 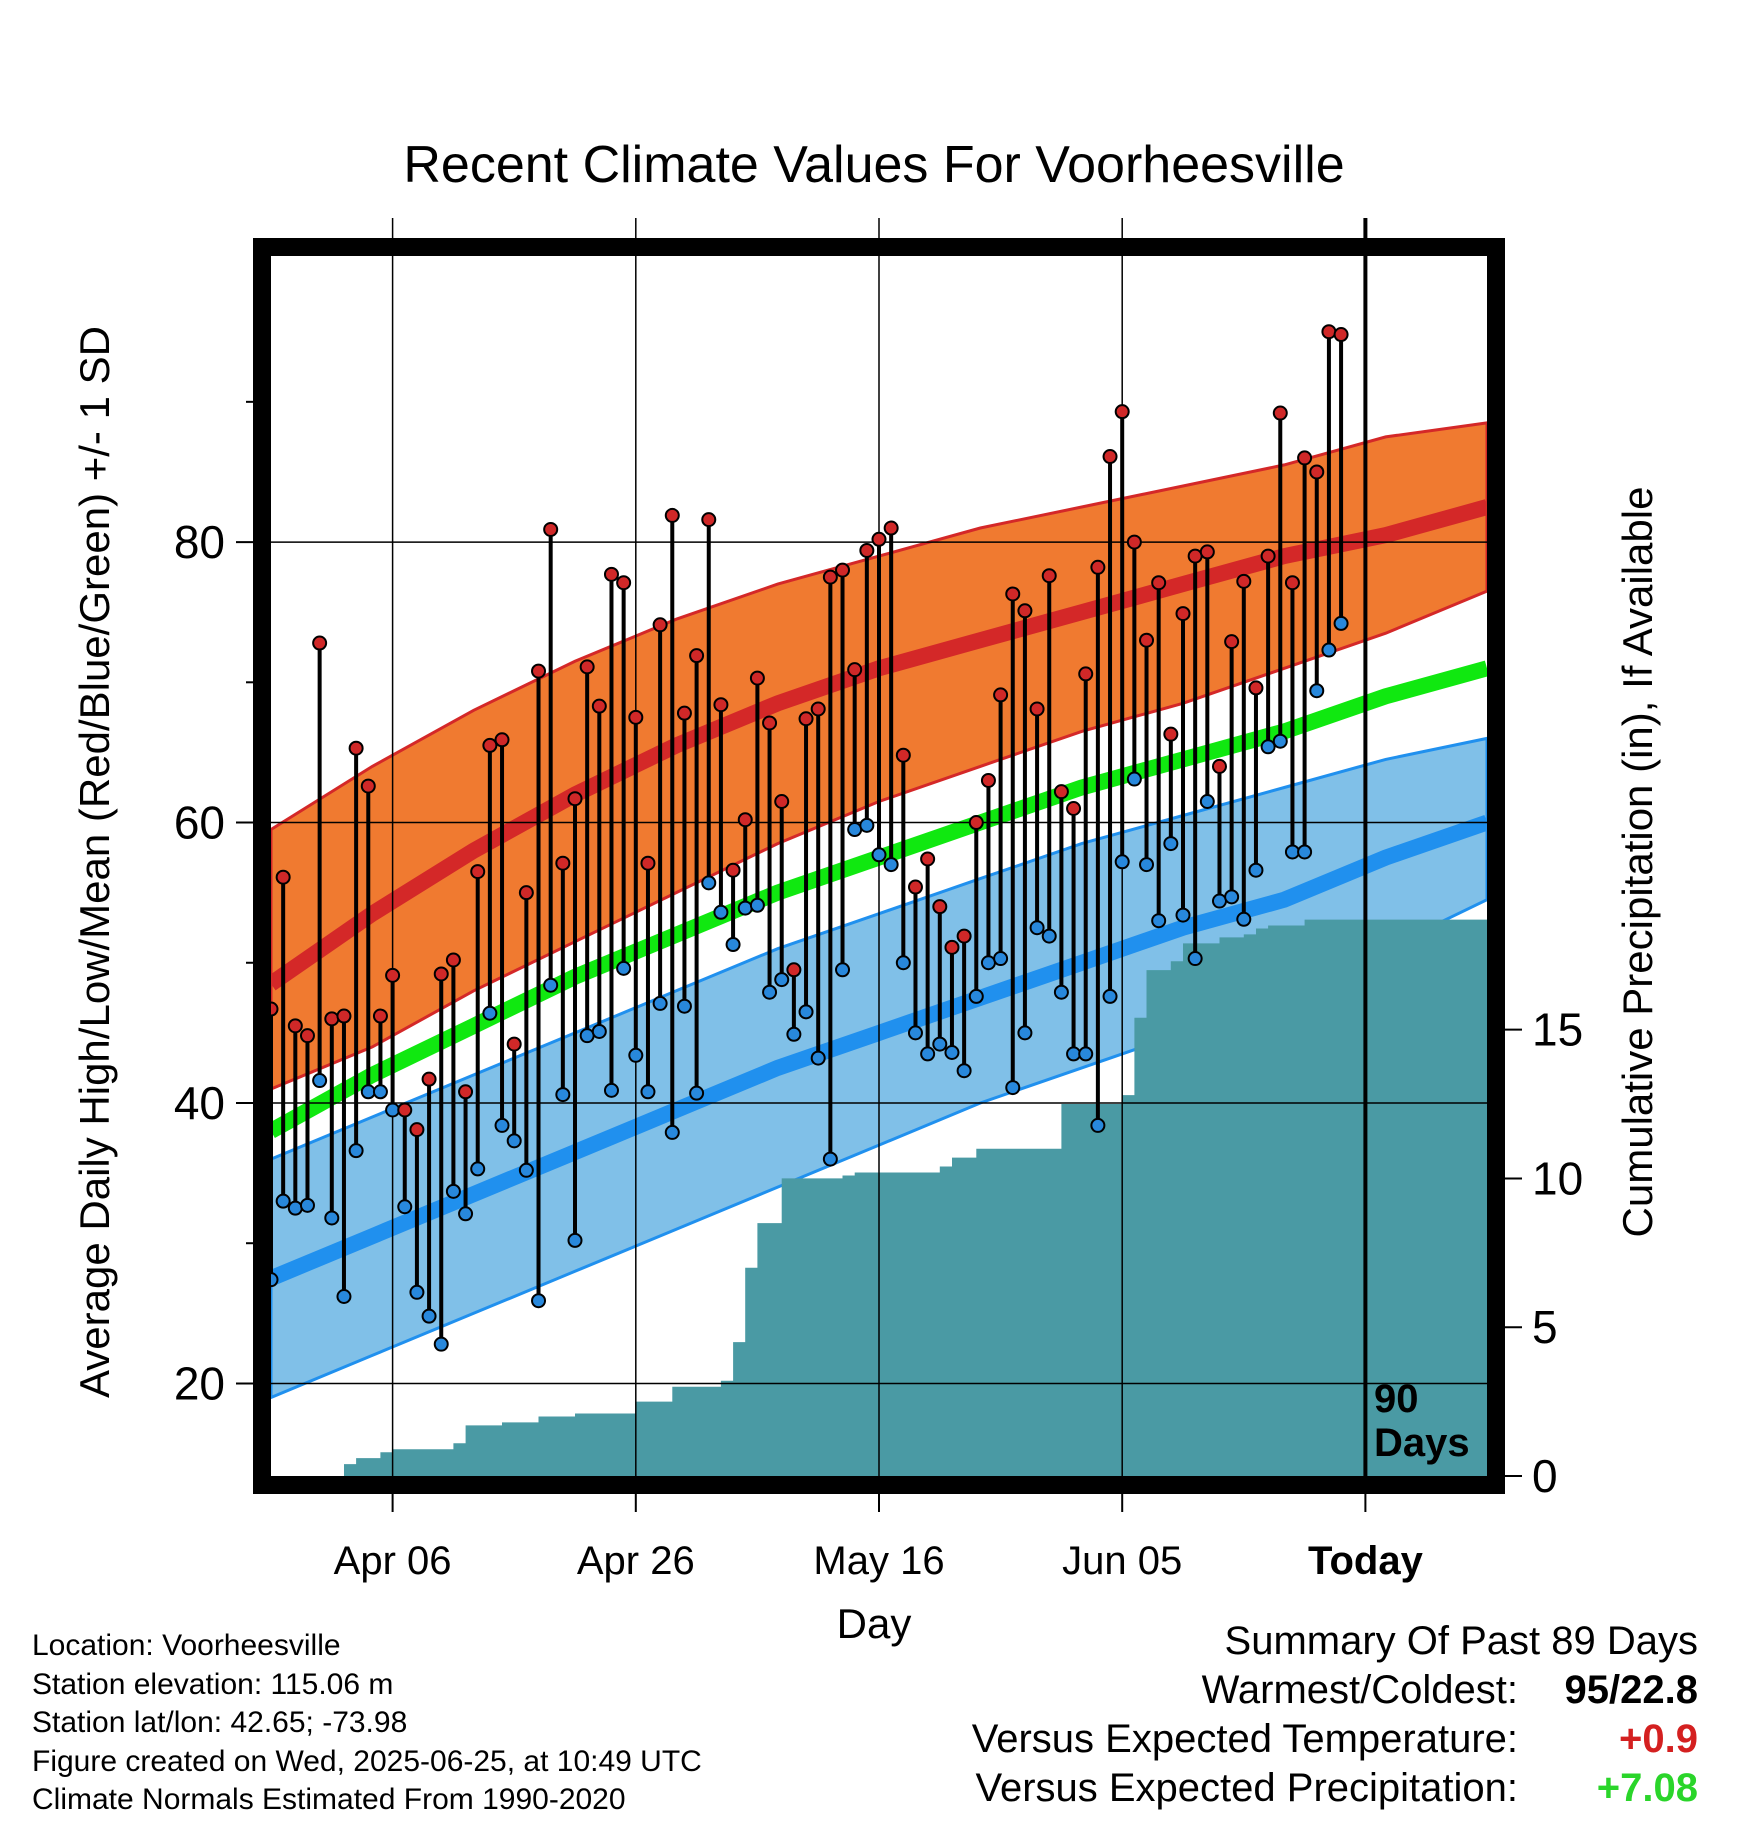 I want to click on summary-temp-row: Versus Expected Temperature: +0.9, so click(x=1335, y=1739).